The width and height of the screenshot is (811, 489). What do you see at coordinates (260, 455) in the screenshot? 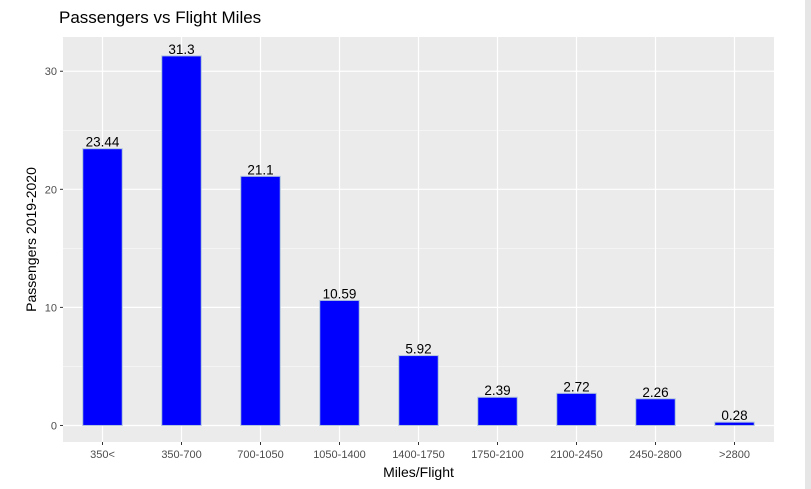
I see `x-tick-label: 700-1050` at bounding box center [260, 455].